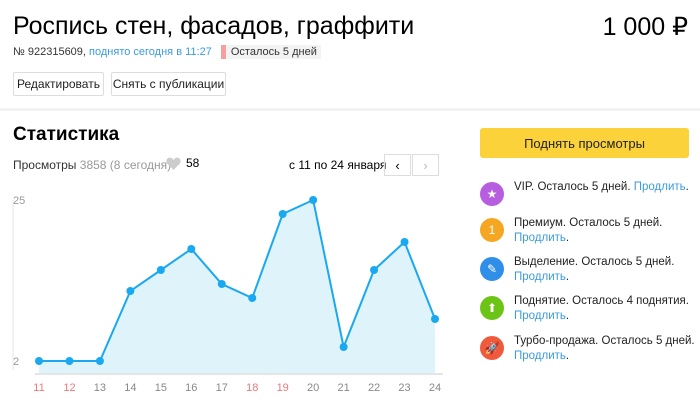 The image size is (700, 406). Describe the element at coordinates (45, 165) in the screenshot. I see `views-label: Просмотры` at that location.